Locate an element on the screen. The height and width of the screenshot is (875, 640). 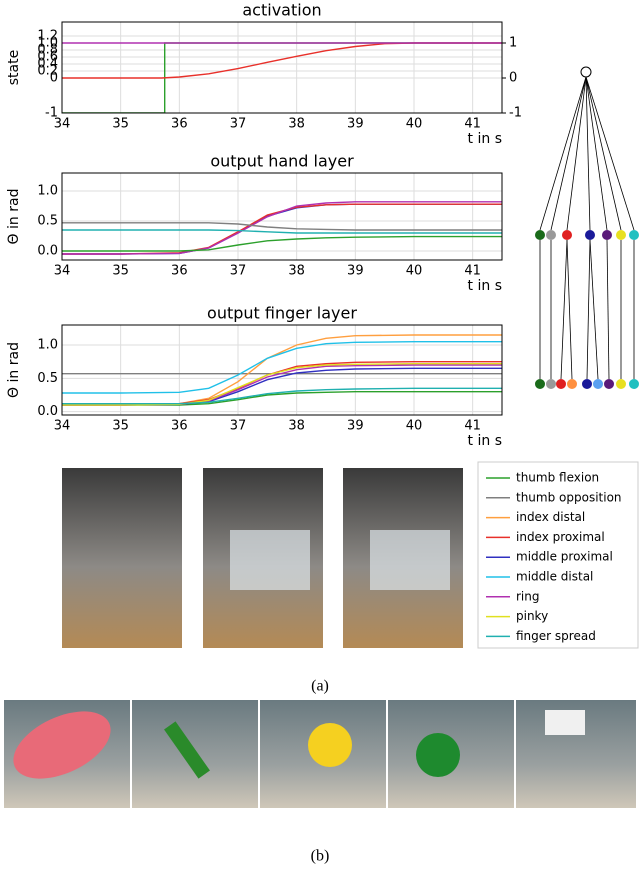
y-tick-label: -1 is located at coordinates (51, 113).